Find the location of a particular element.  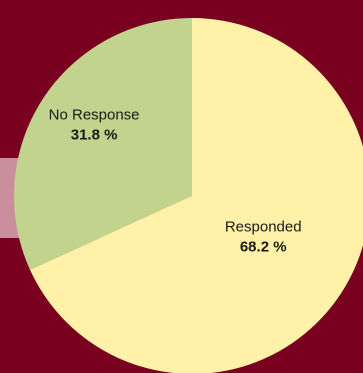

slice-label: Responded is located at coordinates (263, 227).